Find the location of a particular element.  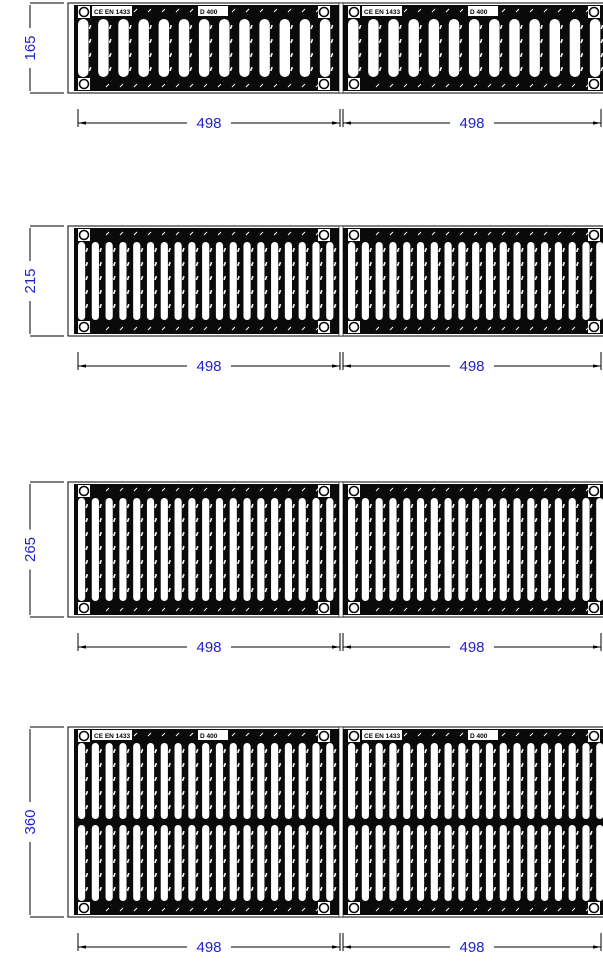

marking-ce: CE EN 1433 is located at coordinates (112, 736).